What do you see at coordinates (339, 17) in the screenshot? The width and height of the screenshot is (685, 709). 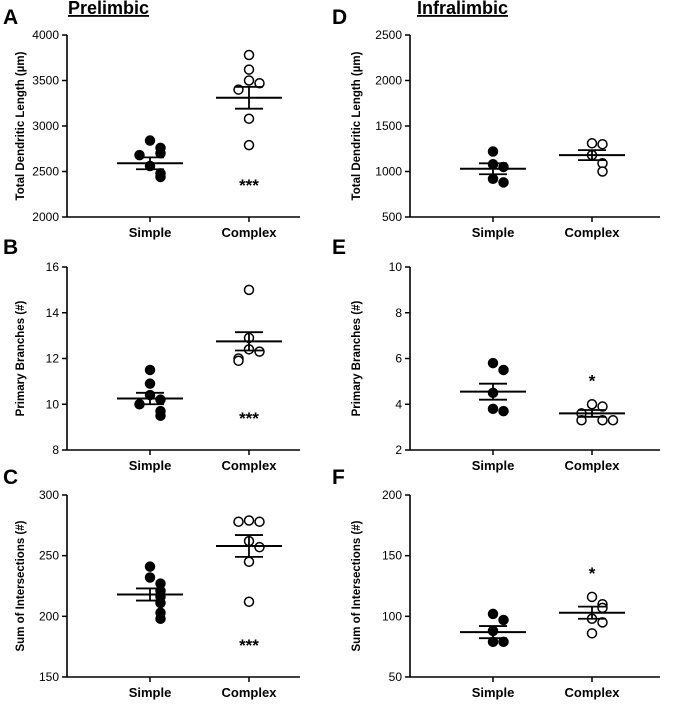 I see `panel-letter: D` at bounding box center [339, 17].